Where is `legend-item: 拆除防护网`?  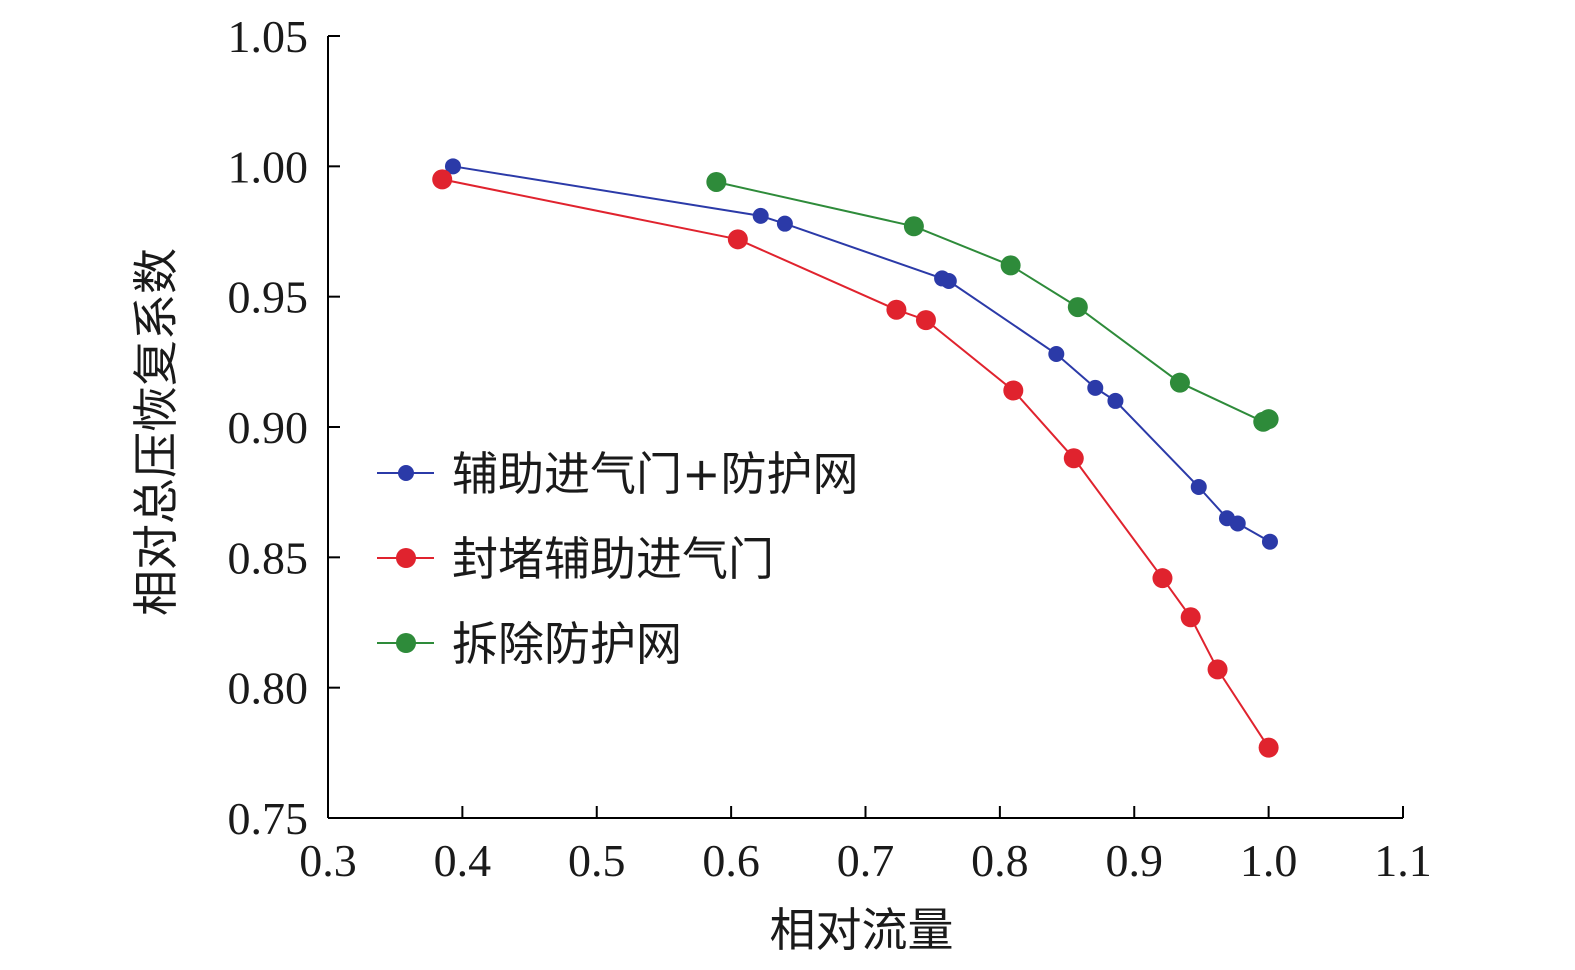
legend-item: 拆除防护网 is located at coordinates (529, 644).